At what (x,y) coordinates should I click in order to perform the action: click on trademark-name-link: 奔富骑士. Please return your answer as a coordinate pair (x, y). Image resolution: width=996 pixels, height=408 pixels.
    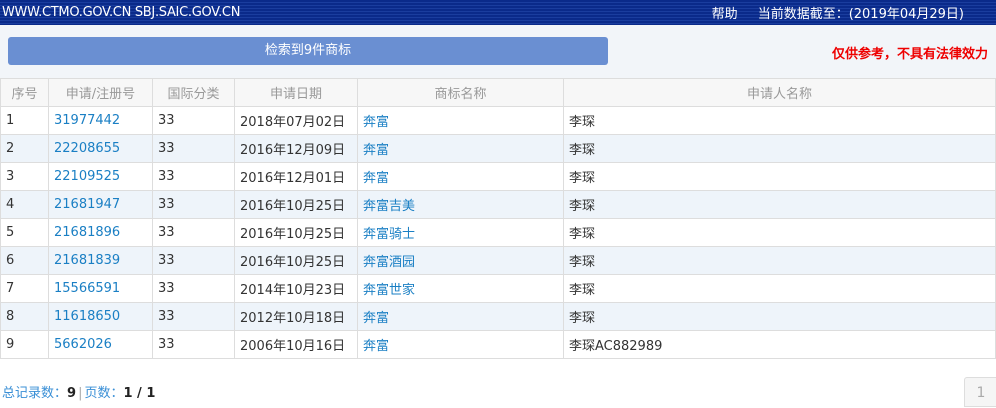
    Looking at the image, I should click on (389, 234).